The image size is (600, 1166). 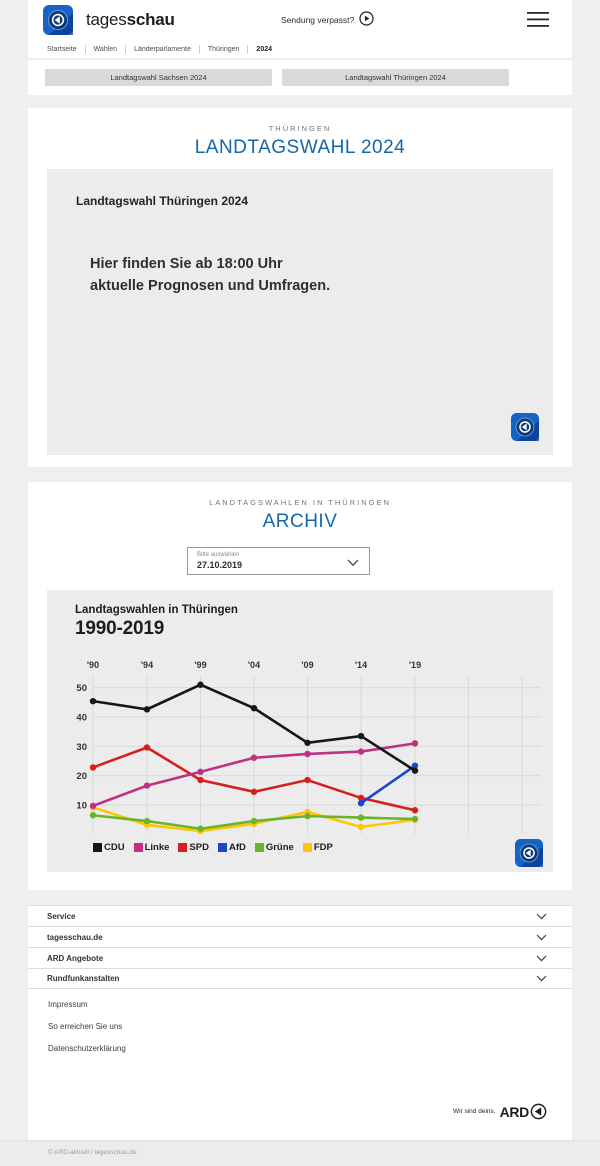 I want to click on quicklink-sachsen-button: Landtagswahl Sachsen 2024, so click(x=158, y=77).